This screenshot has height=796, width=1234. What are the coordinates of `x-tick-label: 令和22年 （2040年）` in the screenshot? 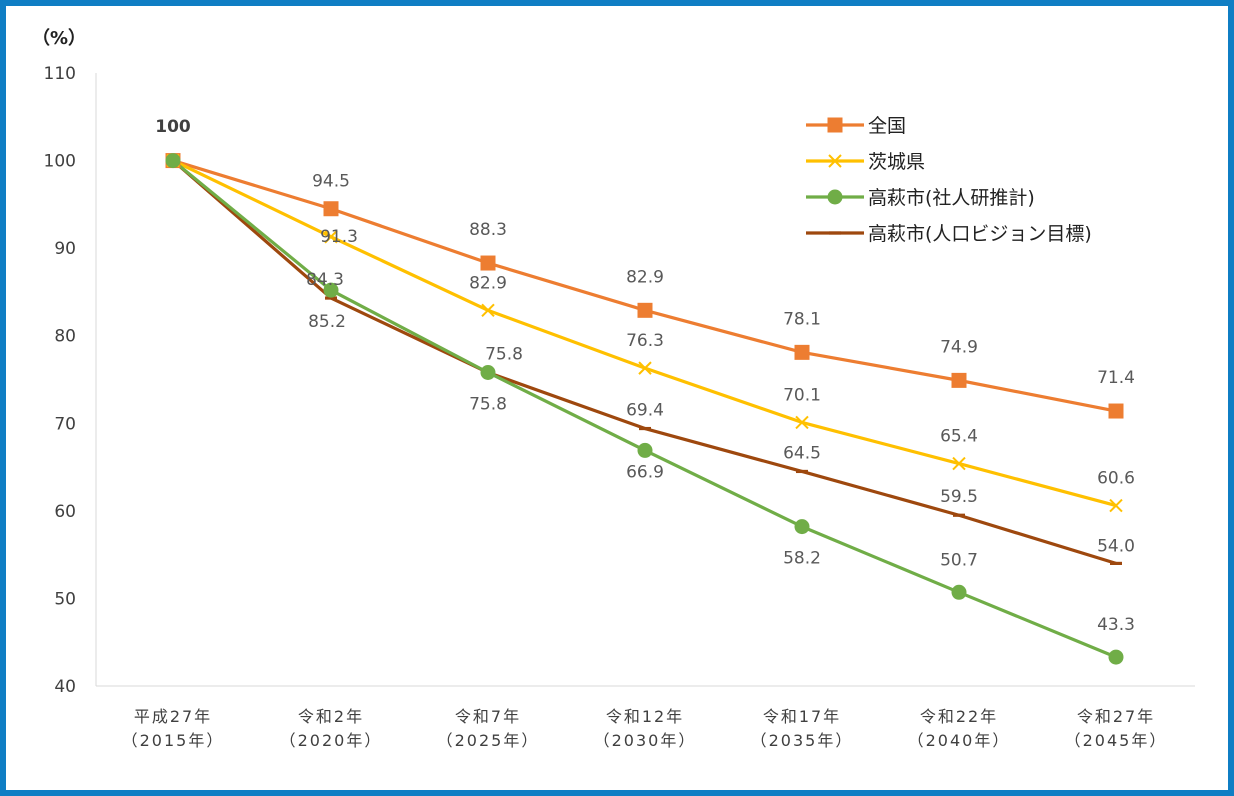 It's located at (959, 728).